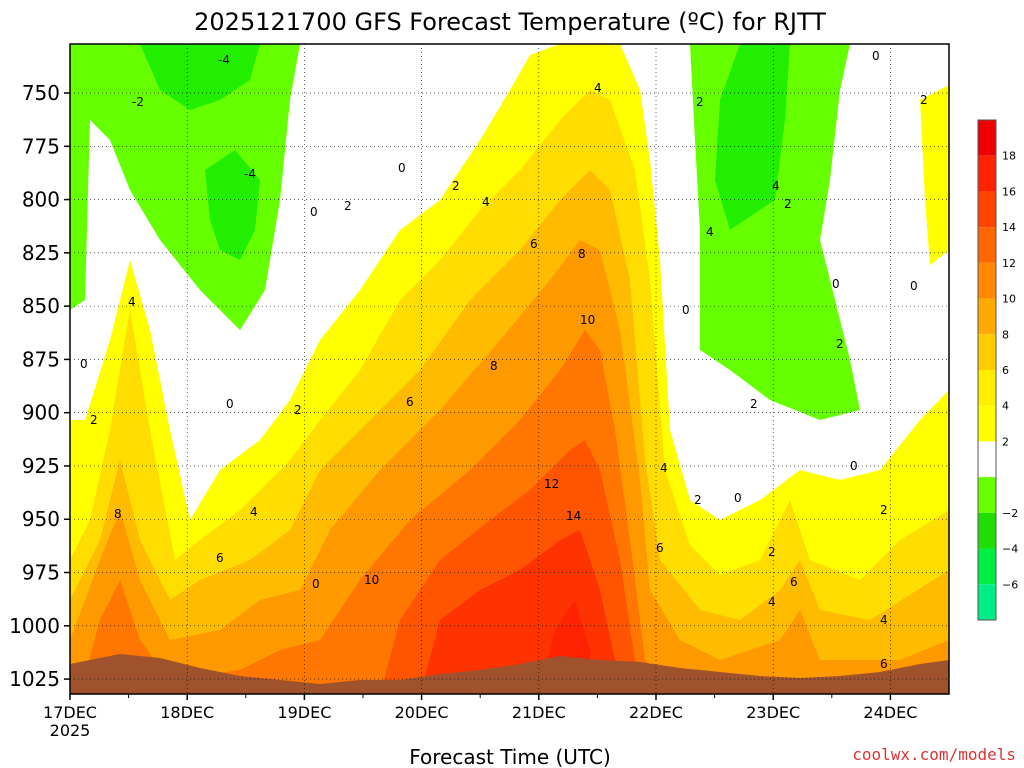 Image resolution: width=1024 pixels, height=768 pixels. What do you see at coordinates (1005, 441) in the screenshot?
I see `colorbar-tick-label: 2` at bounding box center [1005, 441].